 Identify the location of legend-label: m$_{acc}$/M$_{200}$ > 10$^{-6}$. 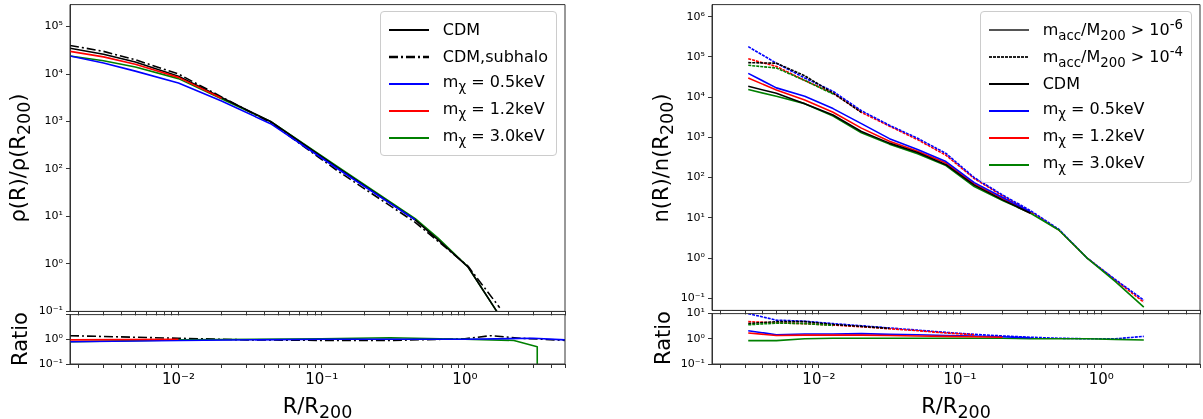
(1112, 29).